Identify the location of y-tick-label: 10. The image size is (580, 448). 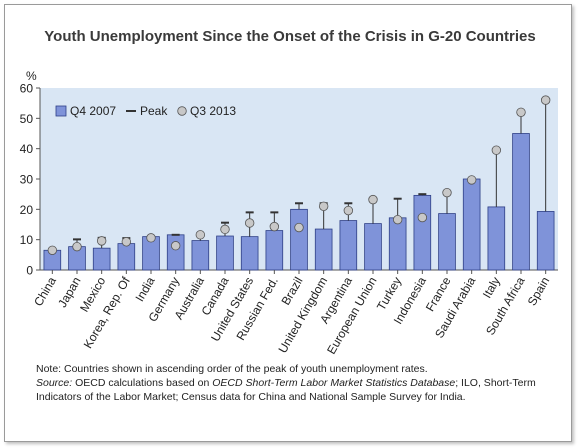
(27, 240).